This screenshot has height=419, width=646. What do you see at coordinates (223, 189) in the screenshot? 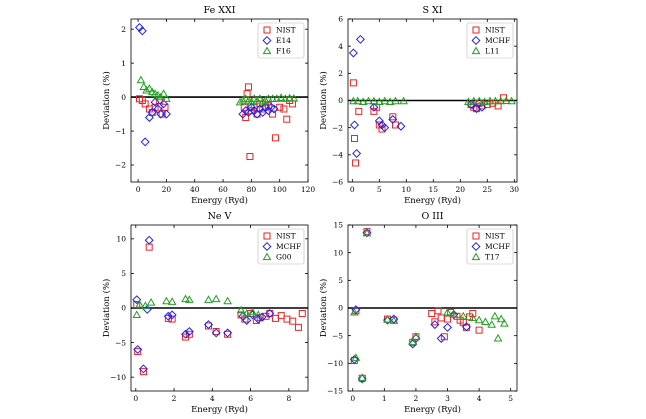
I see `x-tick-label: 60` at bounding box center [223, 189].